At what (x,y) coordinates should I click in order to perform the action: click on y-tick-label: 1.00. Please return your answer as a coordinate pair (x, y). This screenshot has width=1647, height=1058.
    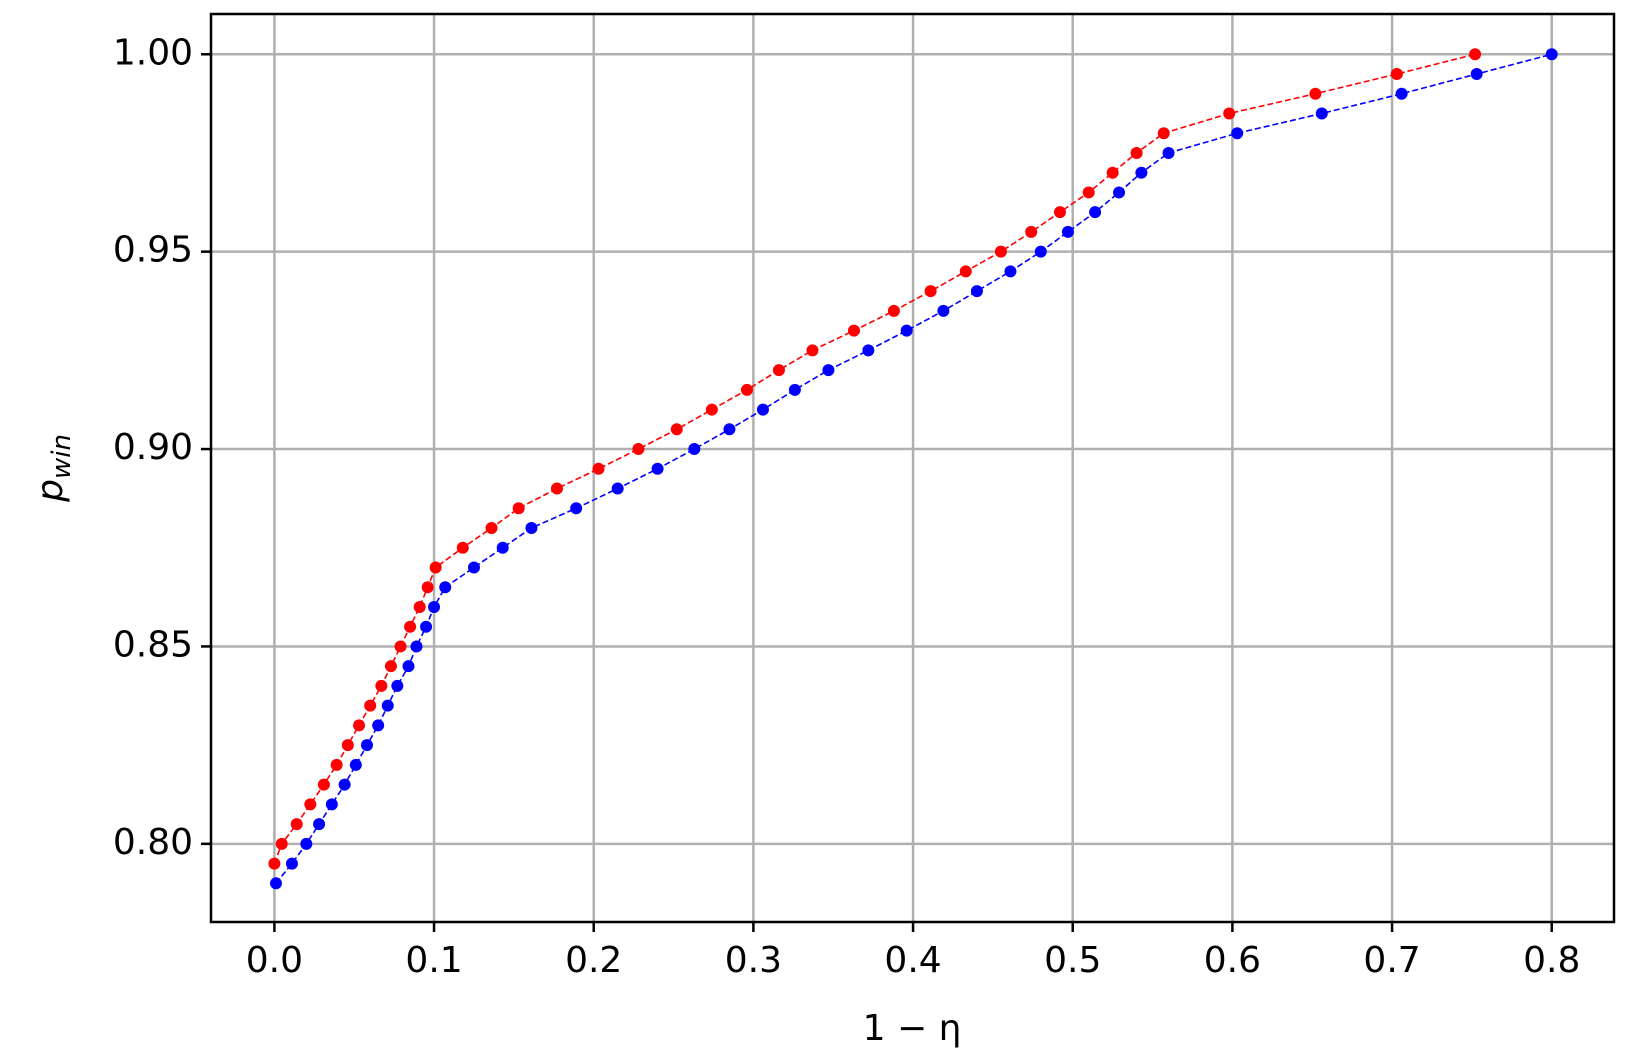
    Looking at the image, I should click on (153, 52).